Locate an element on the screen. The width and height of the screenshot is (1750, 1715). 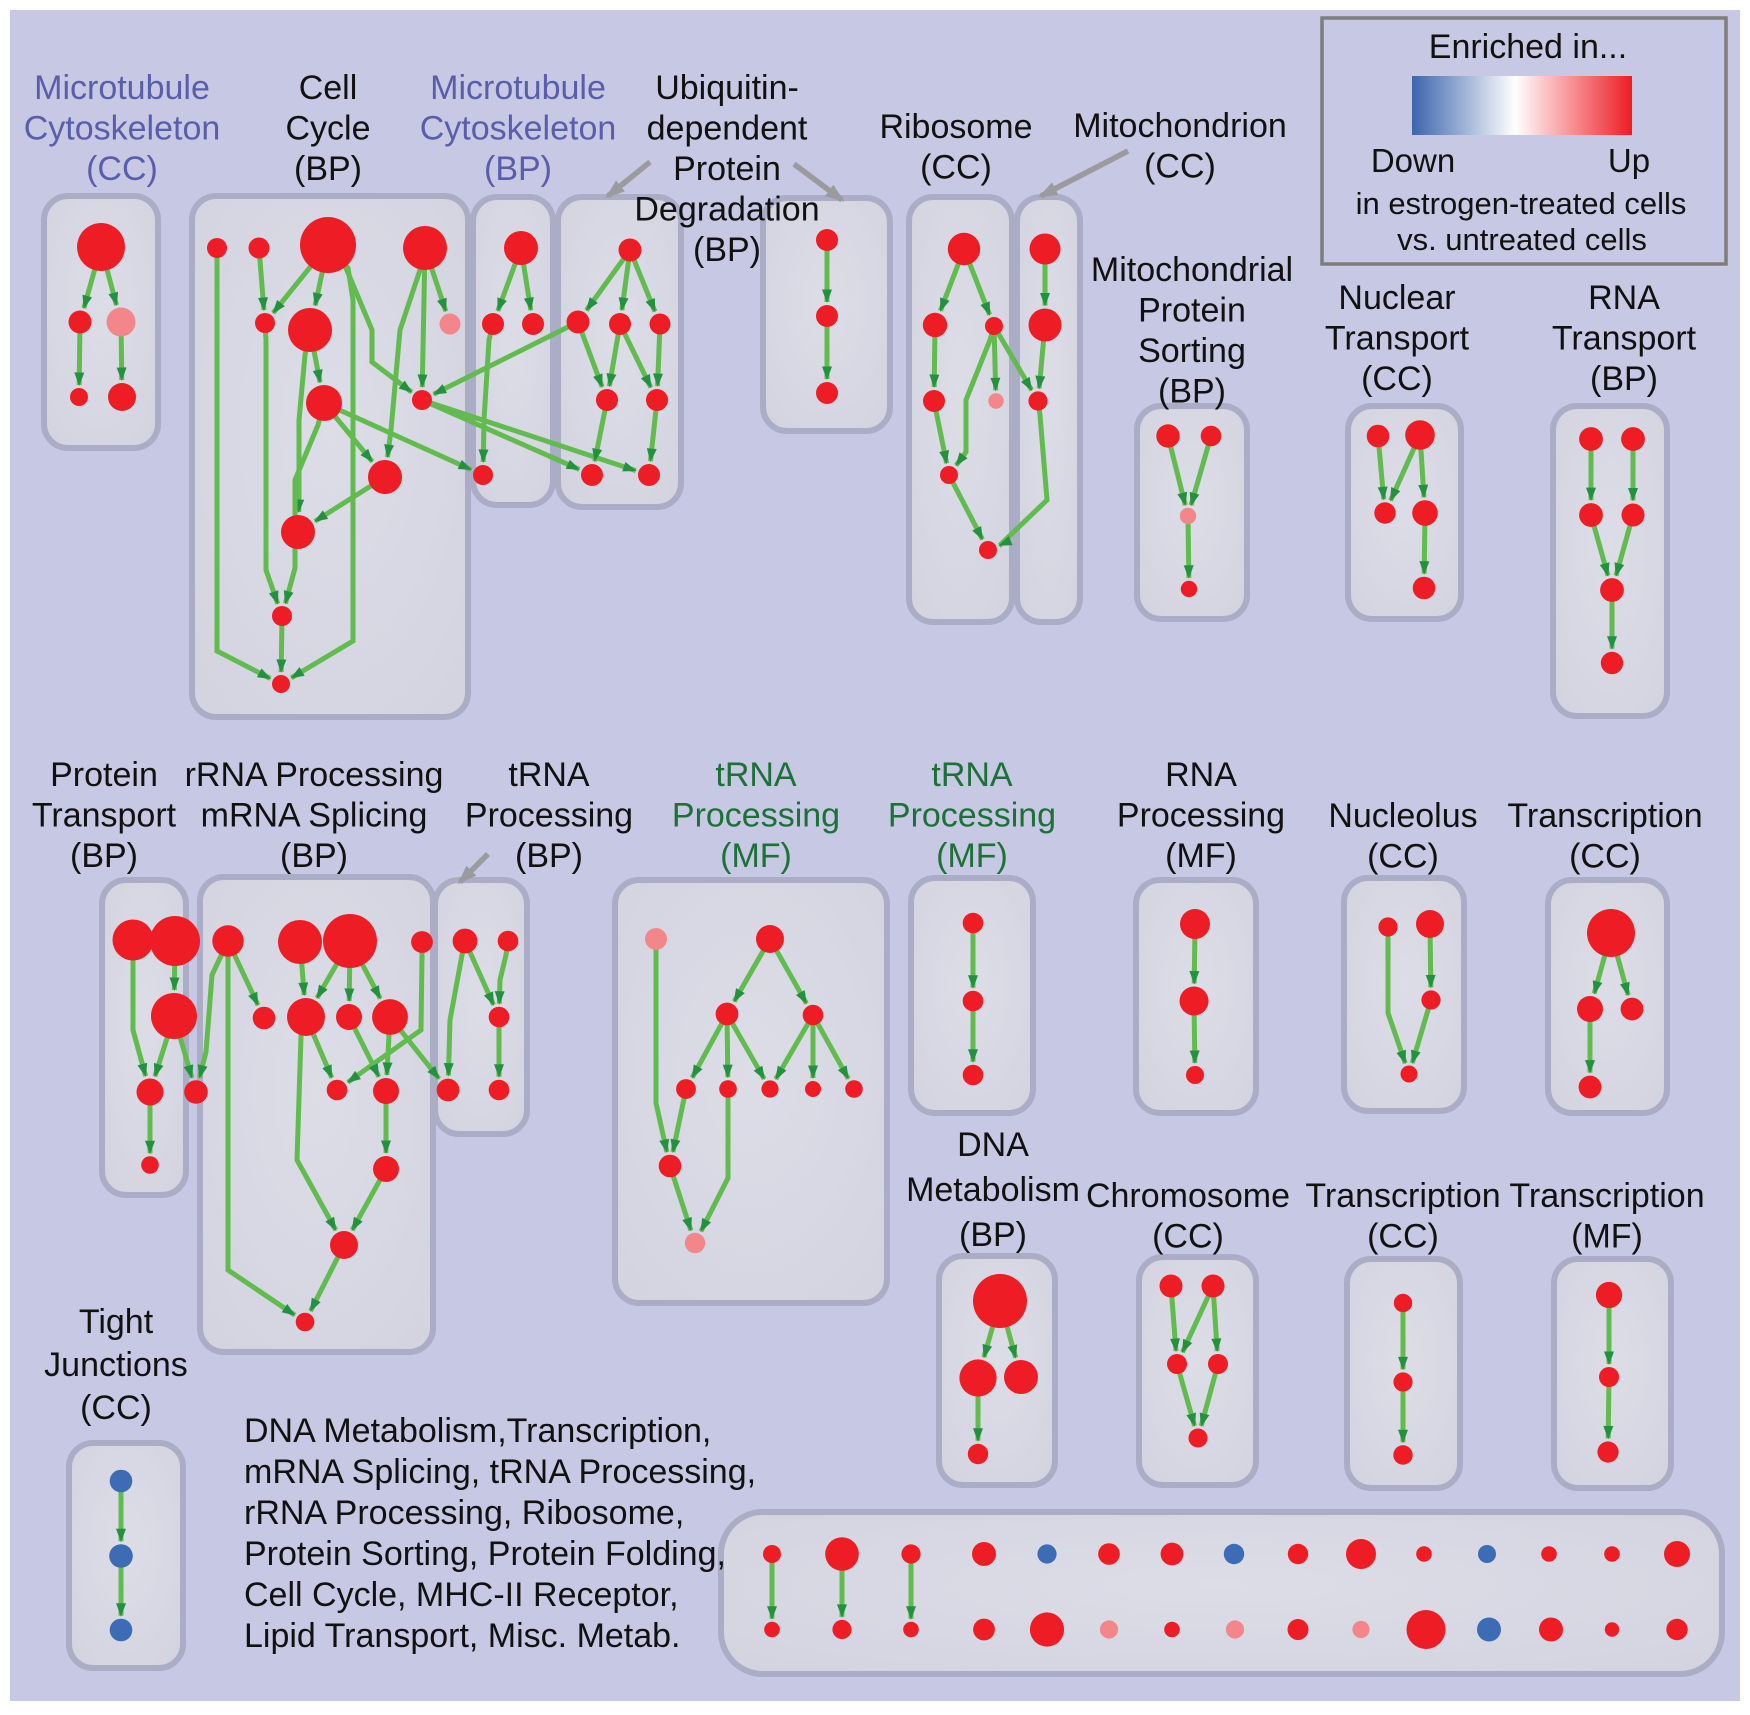
svg-text: Mitochondrion is located at coordinates (1180, 126).